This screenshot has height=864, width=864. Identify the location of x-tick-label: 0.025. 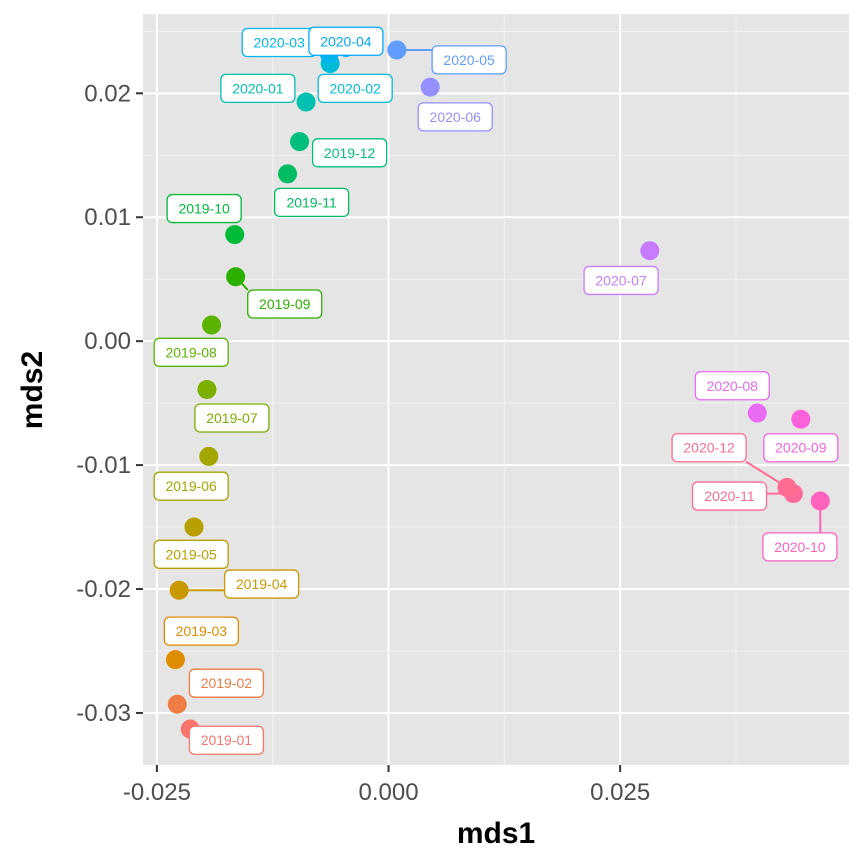
(620, 792).